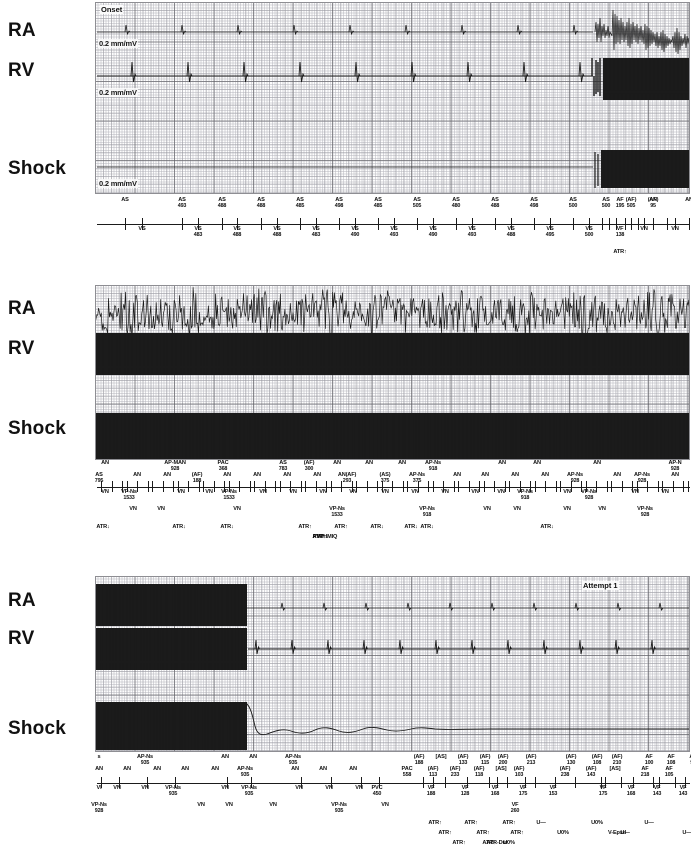  What do you see at coordinates (21, 70) in the screenshot?
I see `channel-label-rv-panel1: RV` at bounding box center [21, 70].